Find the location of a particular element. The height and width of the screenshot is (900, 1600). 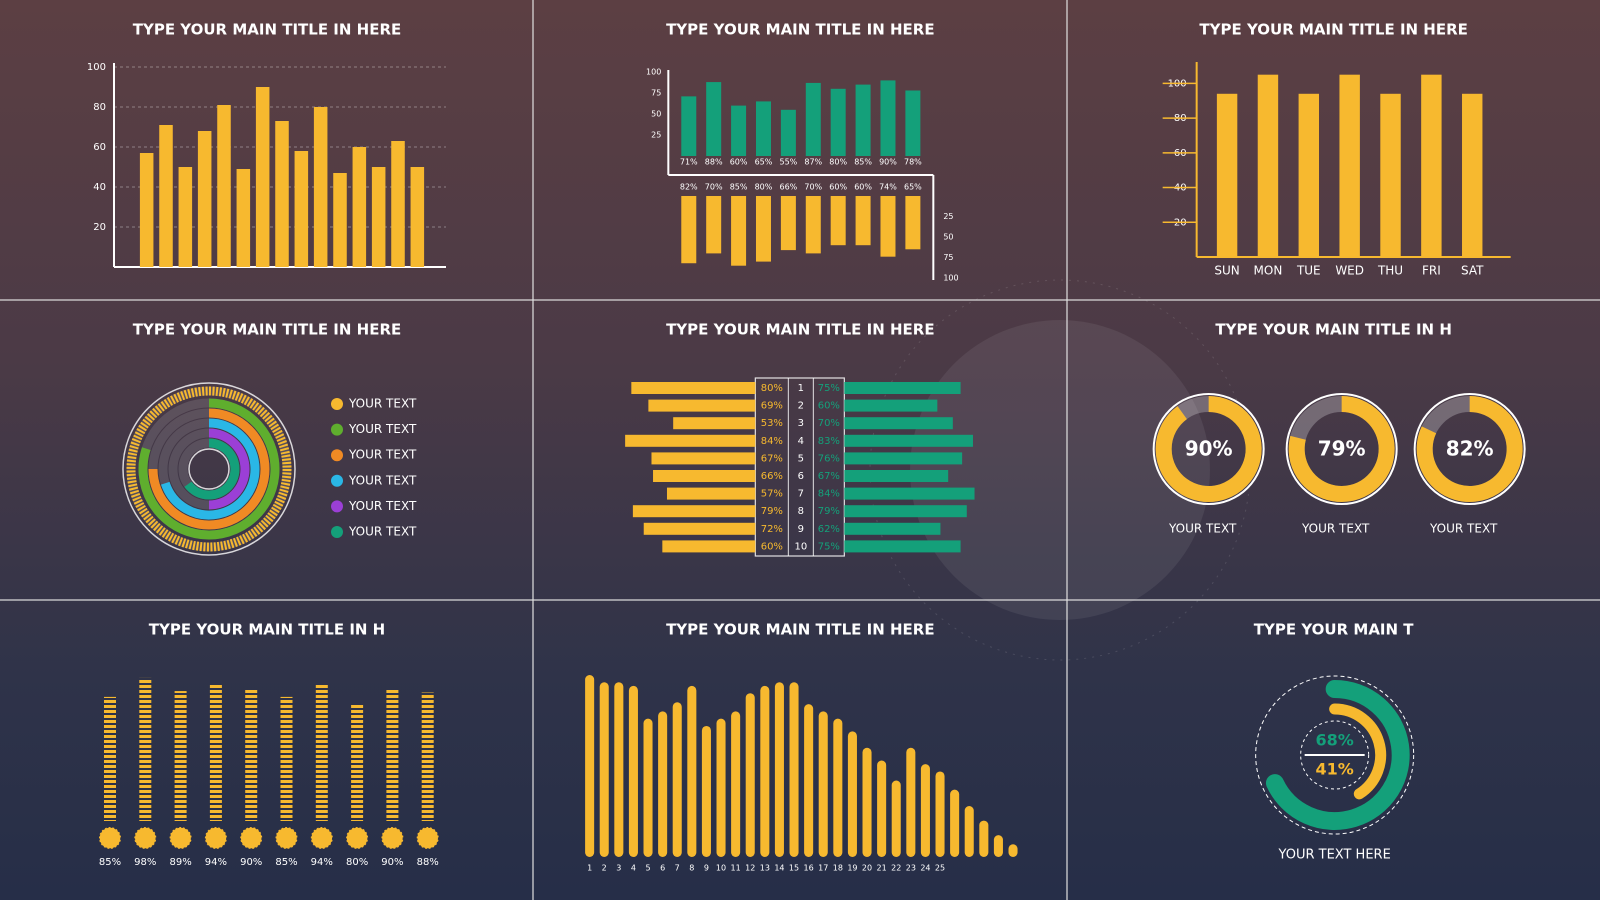

x-tick-label: SAT is located at coordinates (1472, 271).